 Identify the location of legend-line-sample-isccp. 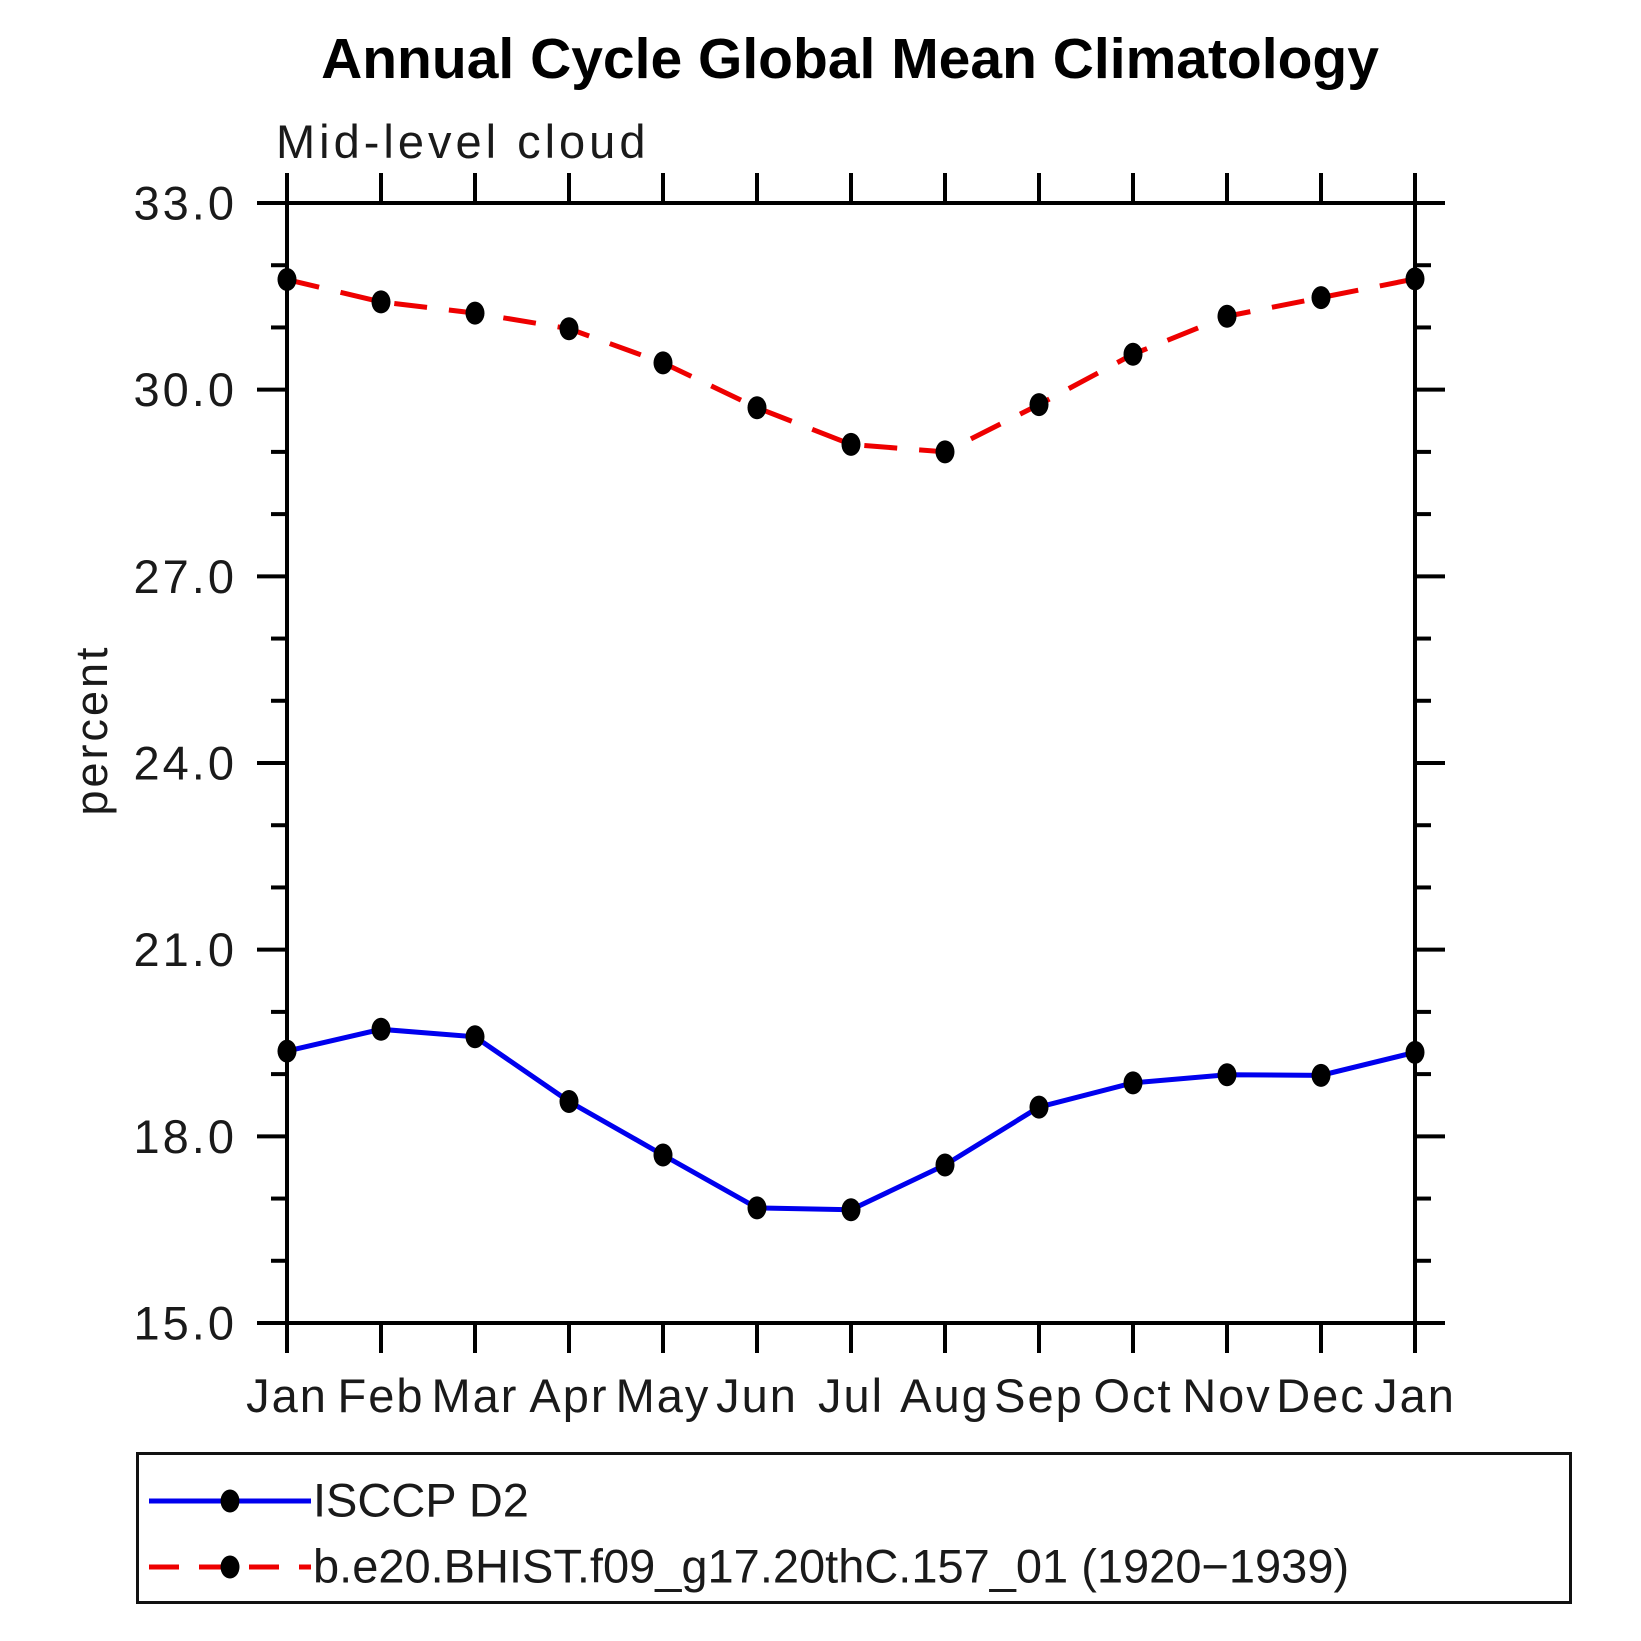
(230, 1501).